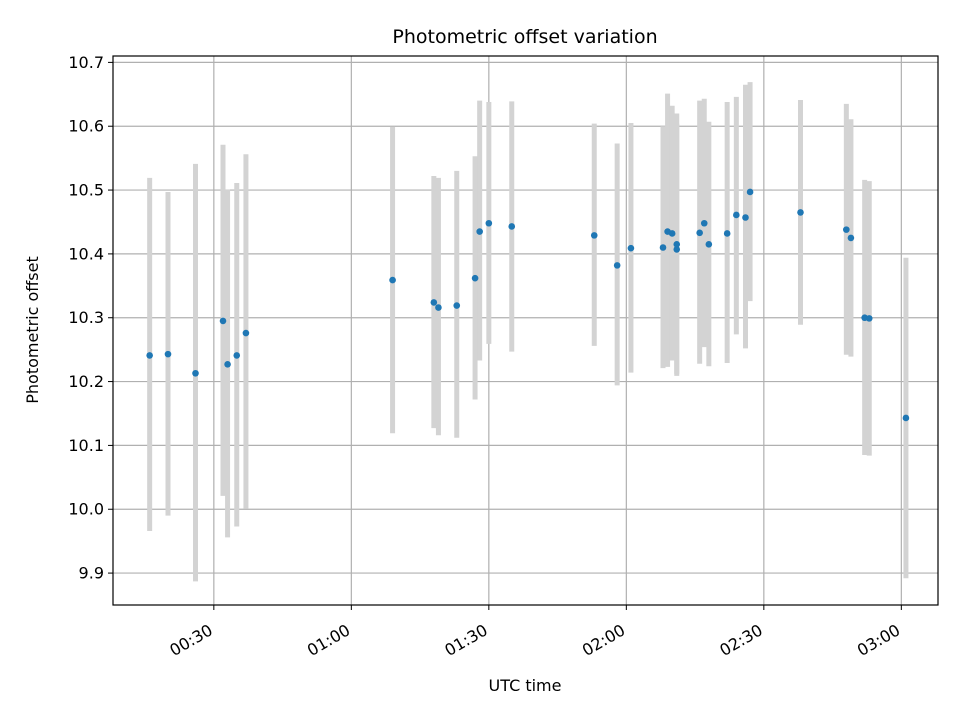 This screenshot has width=960, height=720. I want to click on y-tick-label: 10.7, so click(86, 62).